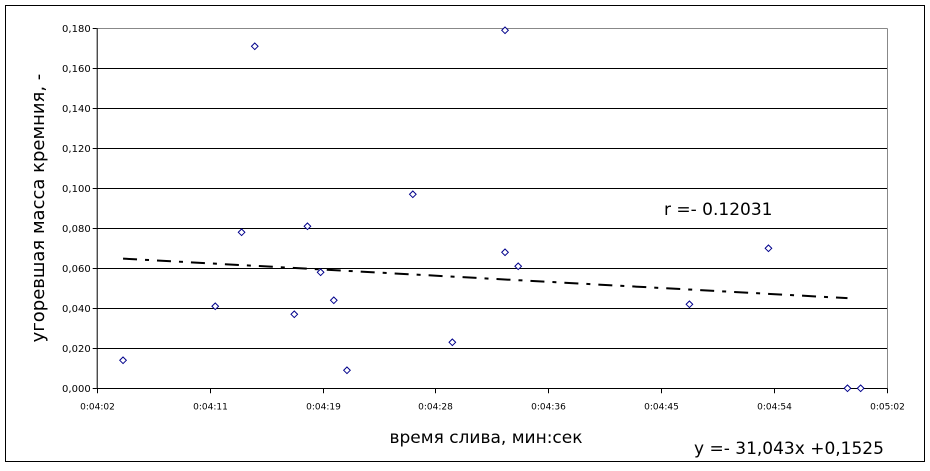 This screenshot has height=471, width=930. What do you see at coordinates (774, 407) in the screenshot?
I see `x-tick-label: 0:04:54` at bounding box center [774, 407].